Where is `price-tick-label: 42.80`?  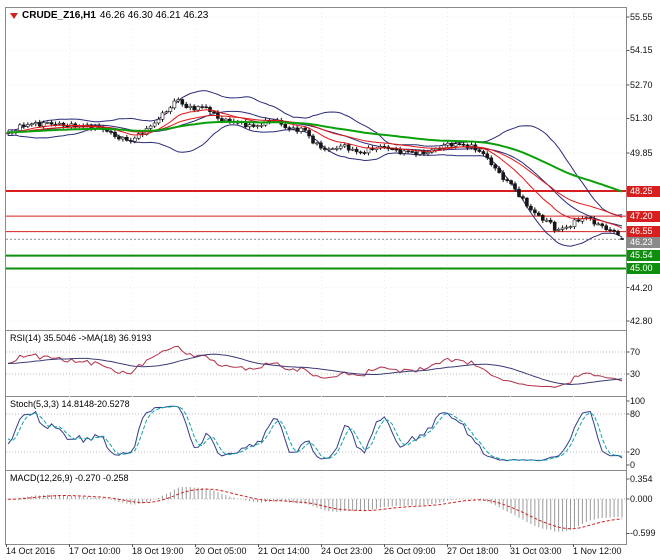 price-tick-label: 42.80 is located at coordinates (641, 320).